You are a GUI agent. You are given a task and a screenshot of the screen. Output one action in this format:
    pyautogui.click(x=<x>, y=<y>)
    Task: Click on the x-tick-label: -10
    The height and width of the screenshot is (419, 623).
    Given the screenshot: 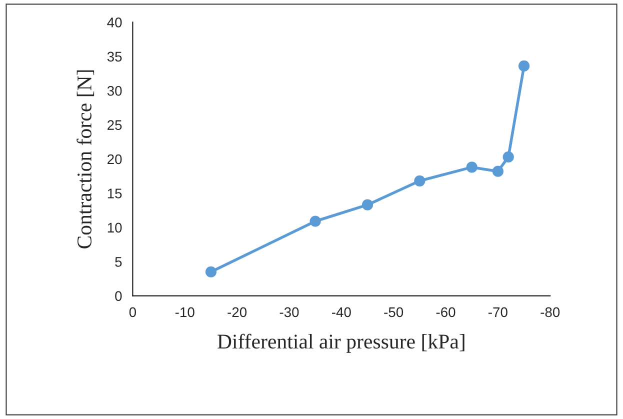 What is the action you would take?
    pyautogui.click(x=184, y=312)
    